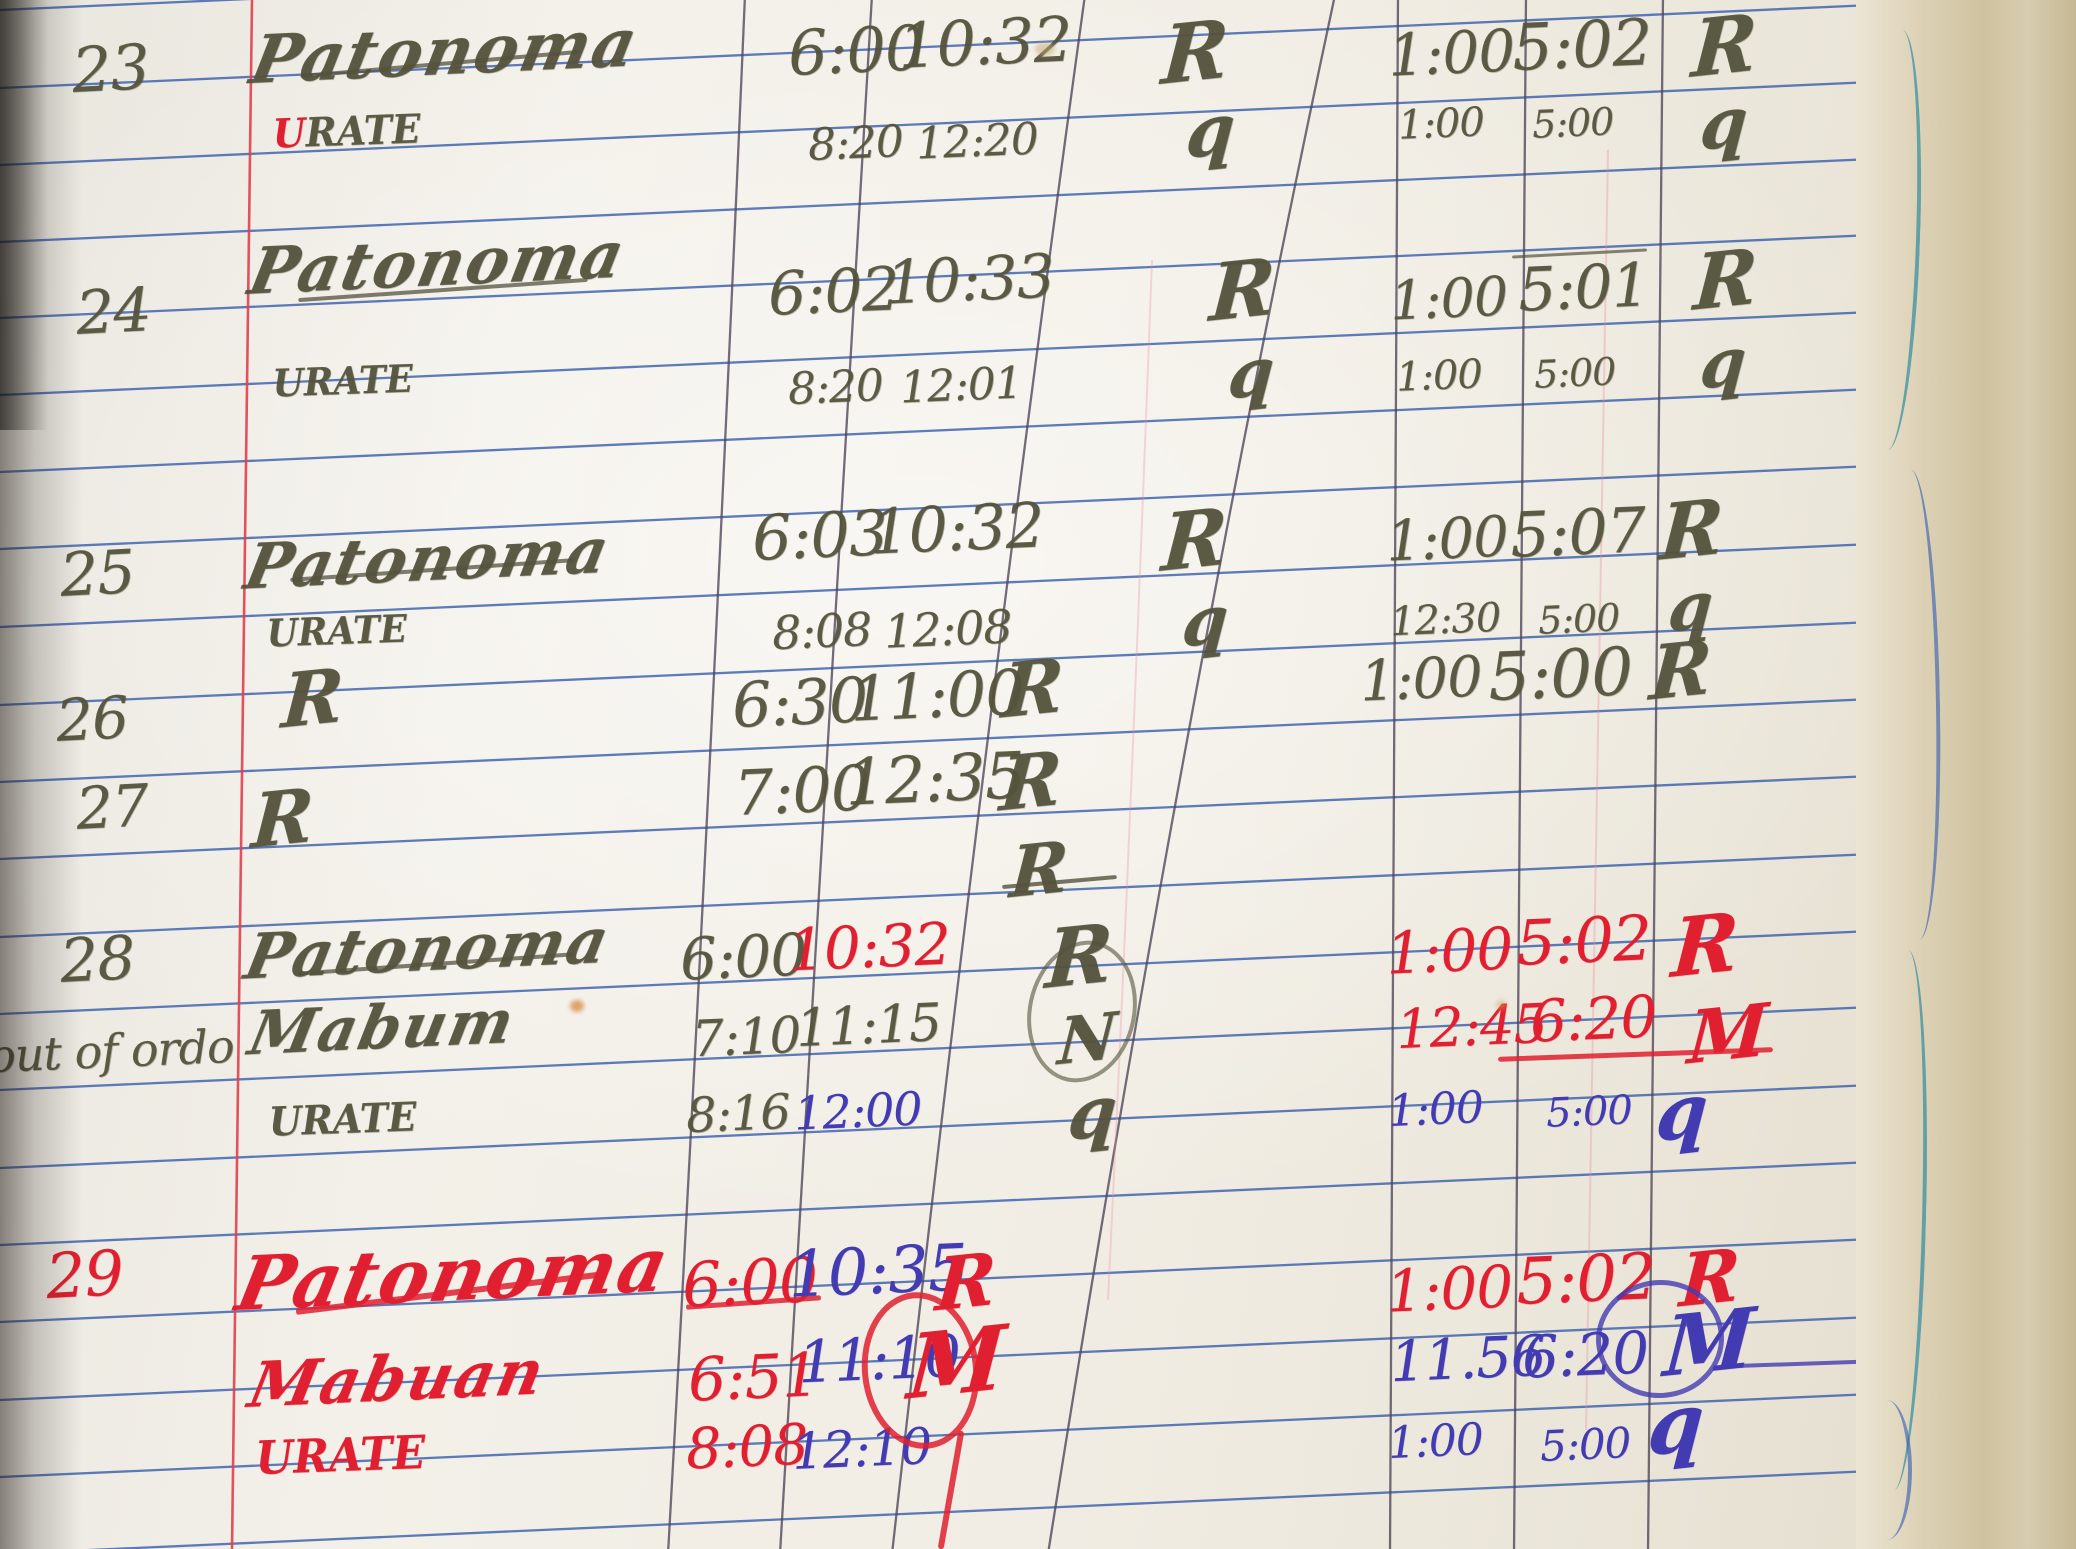  I want to click on time-entry: 8:16, so click(737, 1114).